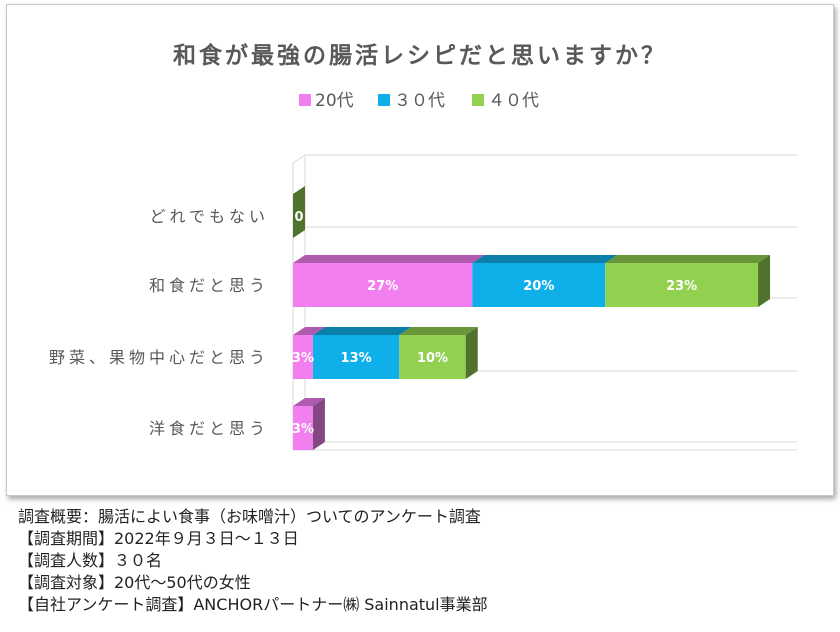 This screenshot has width=840, height=632. I want to click on note-target: 【調査対象】20代～50代の女性, so click(134, 582).